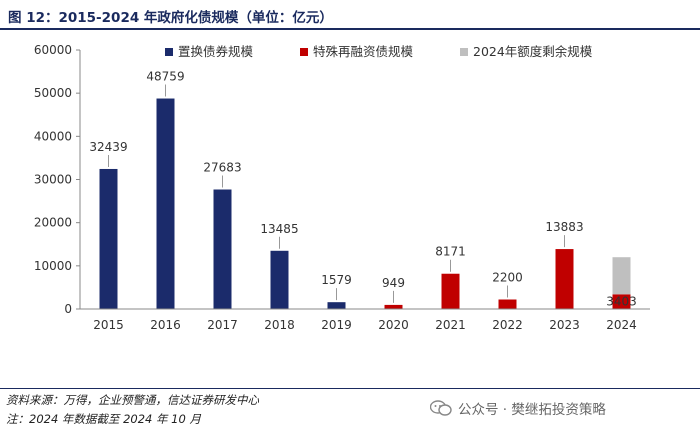  Describe the element at coordinates (533, 51) in the screenshot. I see `legend-label: 2024年额度剩余规模` at that location.